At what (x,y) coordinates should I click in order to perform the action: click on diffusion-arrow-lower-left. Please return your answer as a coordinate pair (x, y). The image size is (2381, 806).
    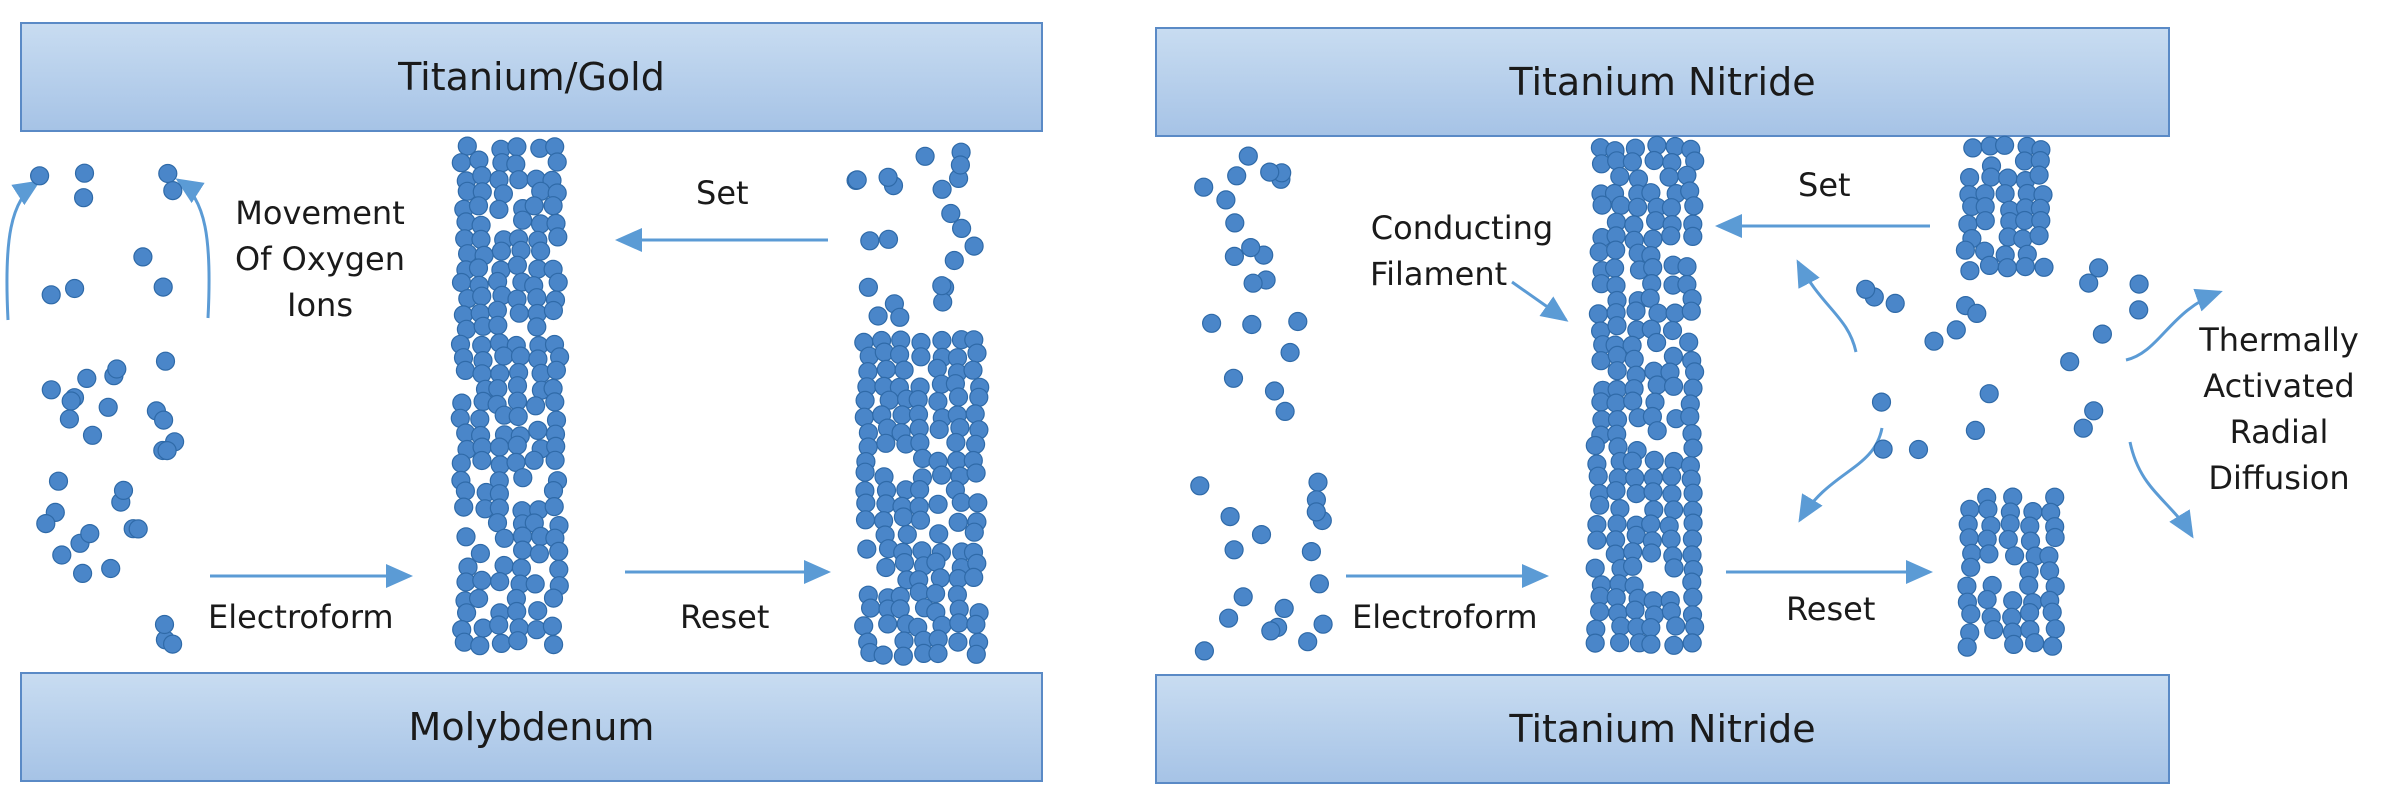
    Looking at the image, I should click on (1841, 475).